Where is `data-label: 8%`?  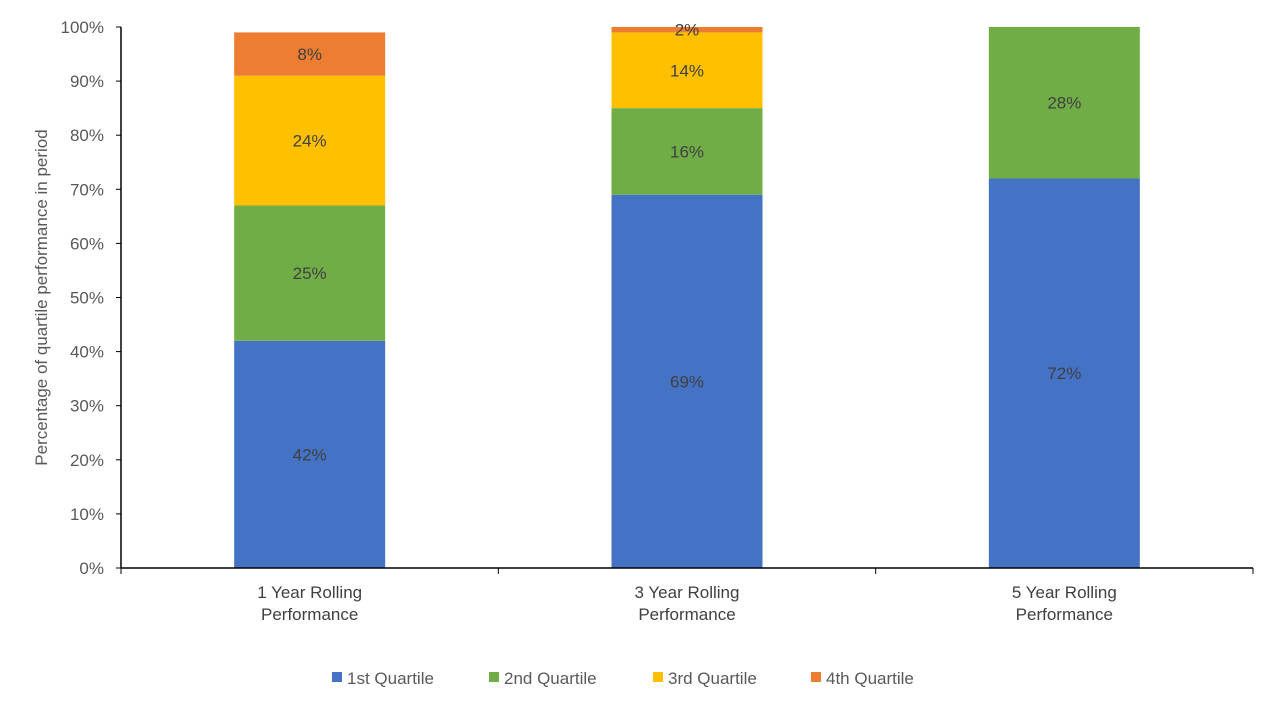 data-label: 8% is located at coordinates (309, 54).